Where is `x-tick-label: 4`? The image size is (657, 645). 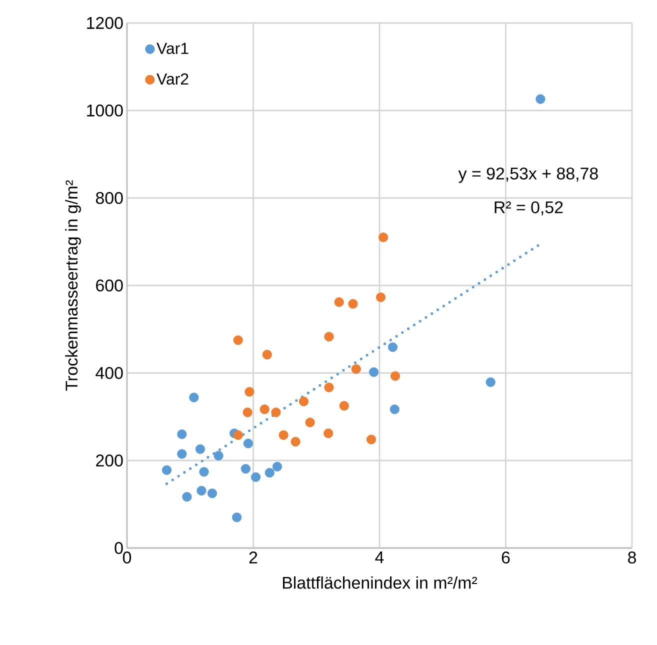 x-tick-label: 4 is located at coordinates (379, 558).